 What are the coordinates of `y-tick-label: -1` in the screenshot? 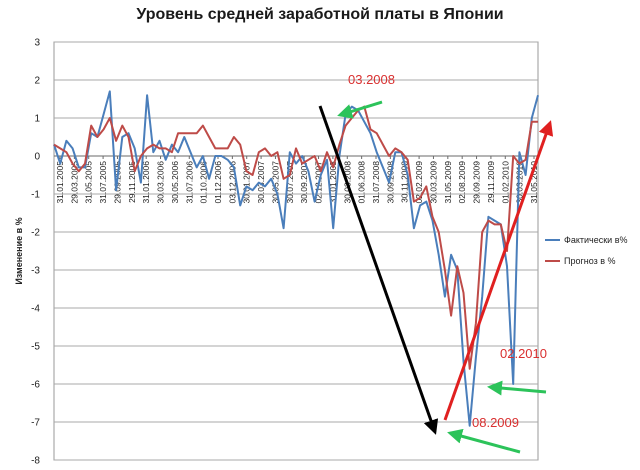 It's located at (35, 195).